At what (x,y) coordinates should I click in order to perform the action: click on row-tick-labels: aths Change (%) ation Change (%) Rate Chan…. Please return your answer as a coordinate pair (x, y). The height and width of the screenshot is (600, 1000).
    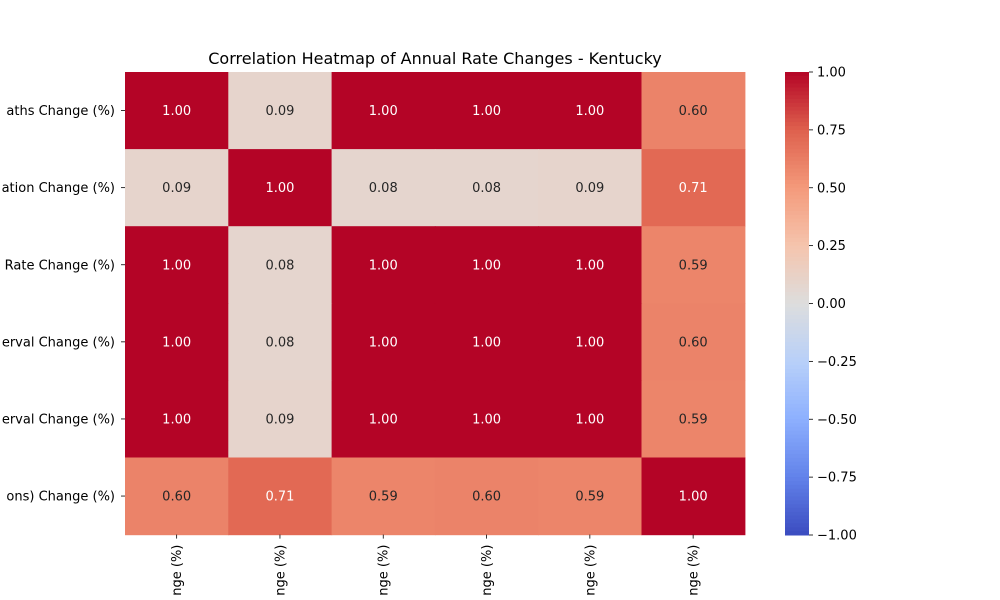
    Looking at the image, I should click on (63, 304).